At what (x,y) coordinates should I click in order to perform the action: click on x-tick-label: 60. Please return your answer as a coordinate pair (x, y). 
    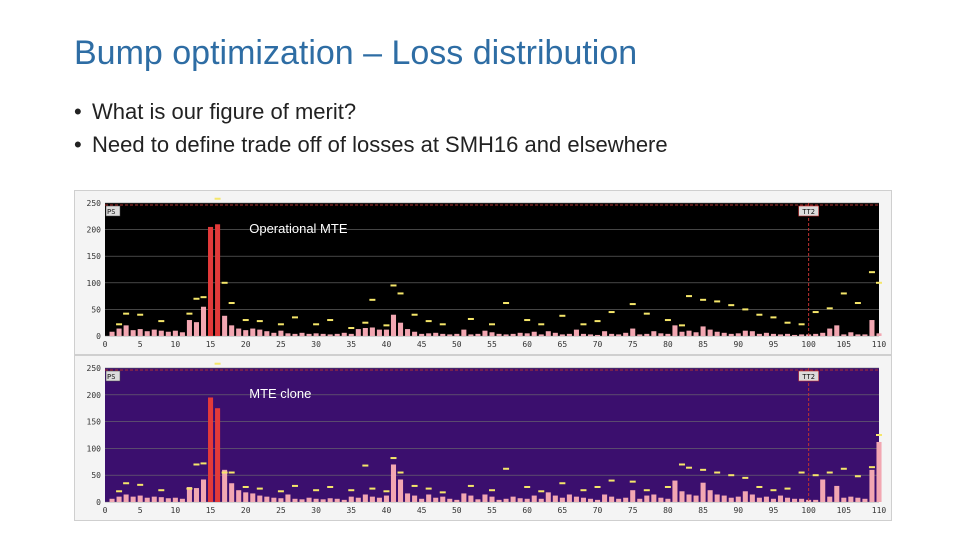
    Looking at the image, I should click on (527, 344).